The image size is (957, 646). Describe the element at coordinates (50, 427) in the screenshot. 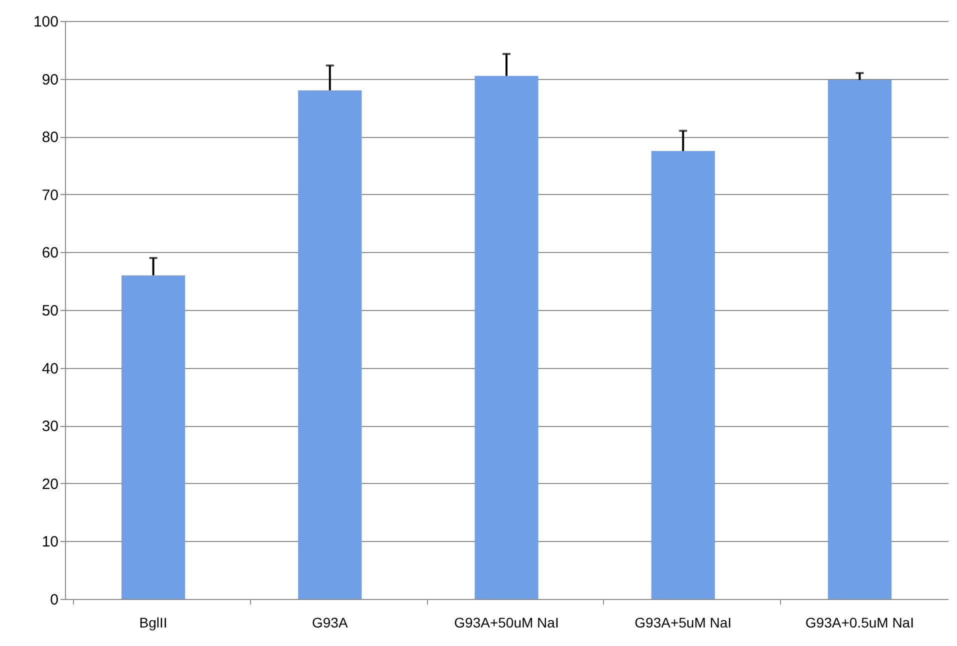

I see `y-tick-label: 30` at that location.